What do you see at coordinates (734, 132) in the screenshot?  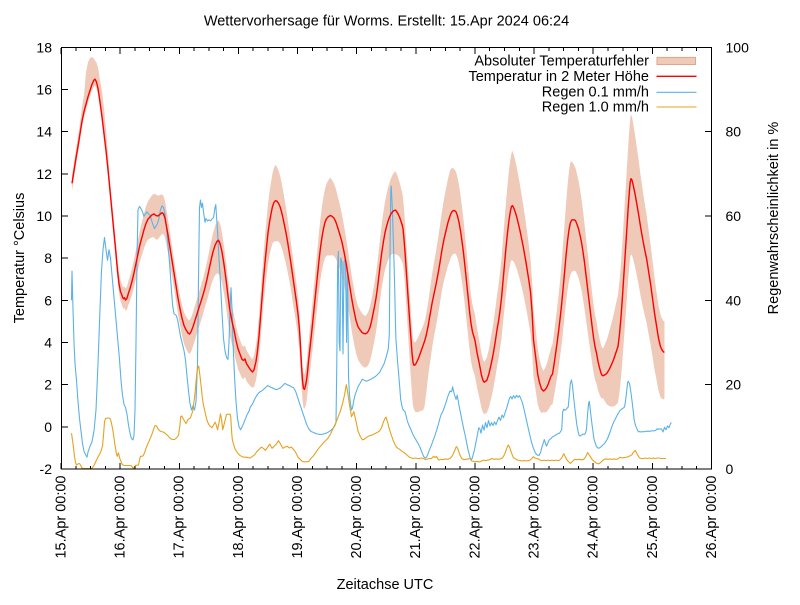 I see `svg-text: 80` at bounding box center [734, 132].